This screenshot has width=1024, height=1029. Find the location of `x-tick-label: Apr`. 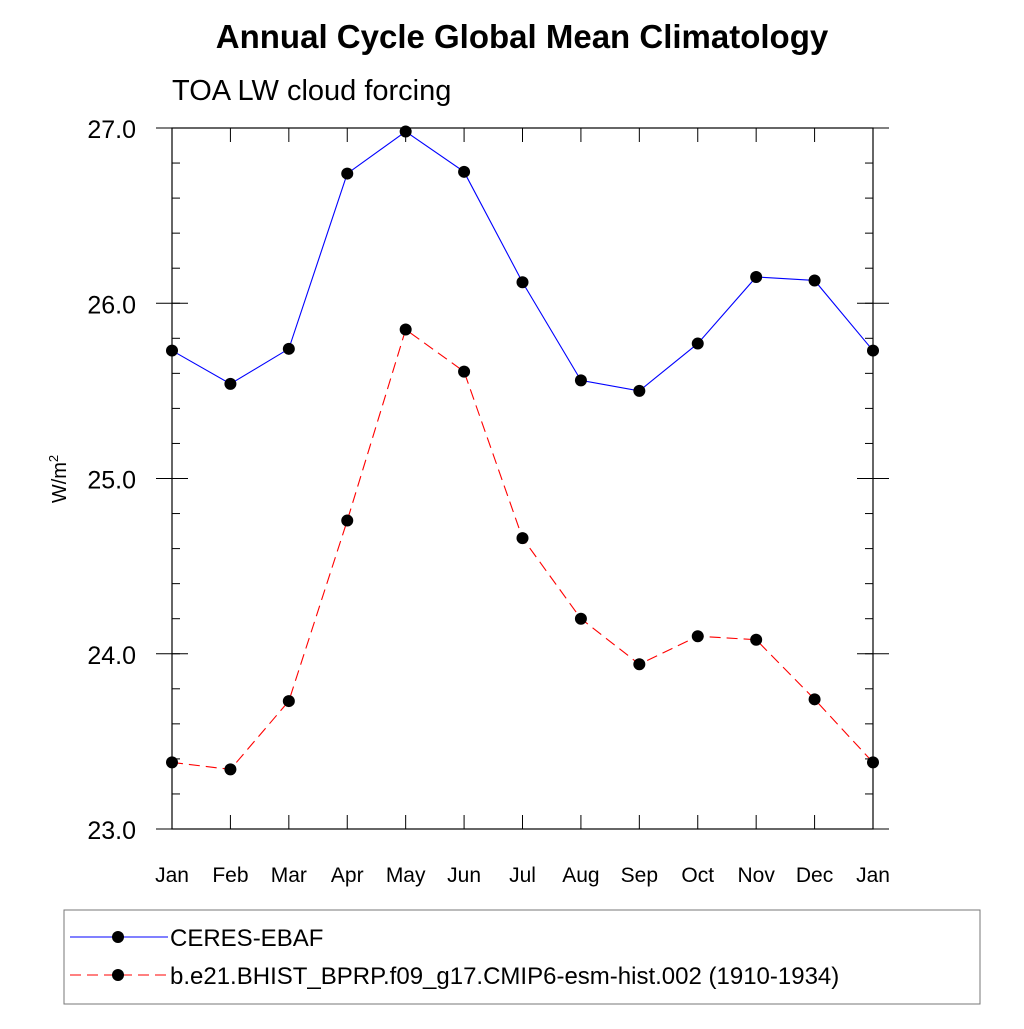

x-tick-label: Apr is located at coordinates (347, 875).